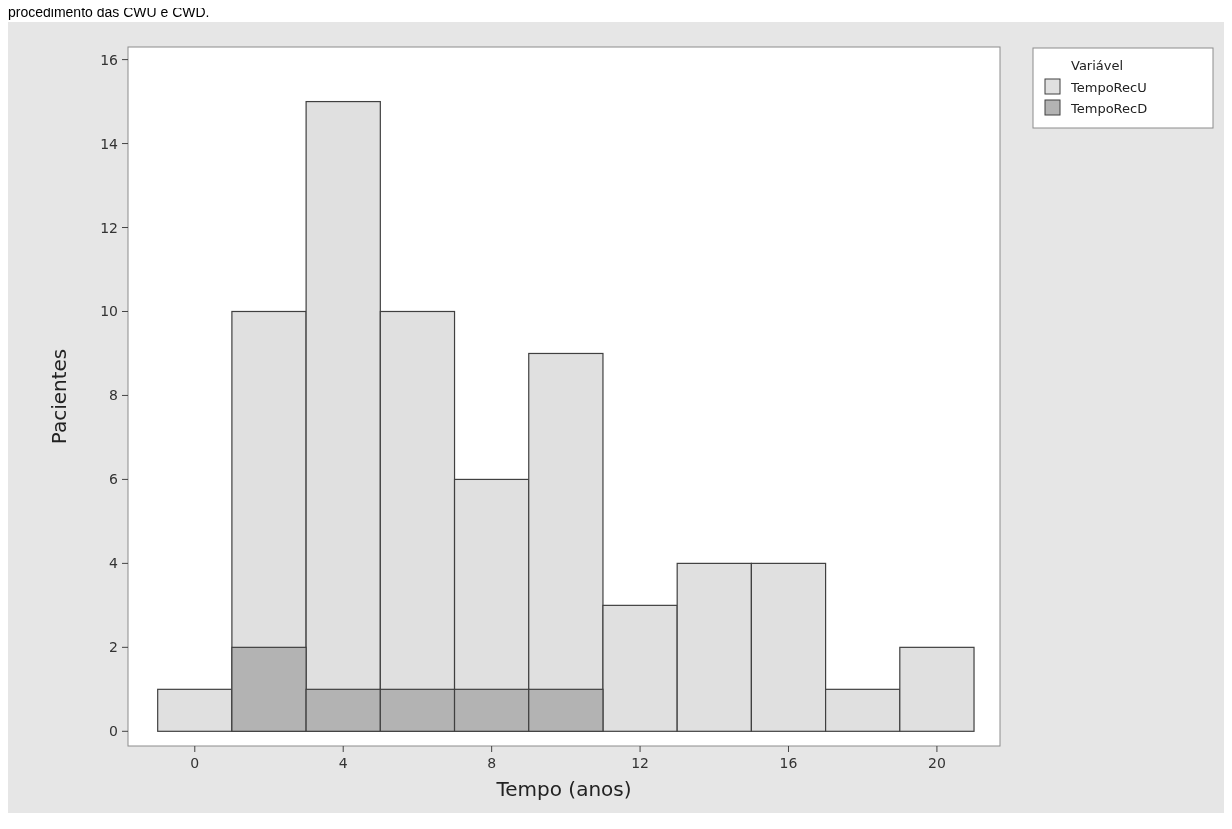 This screenshot has width=1232, height=829. Describe the element at coordinates (343, 763) in the screenshot. I see `x-tick-label: 4` at that location.